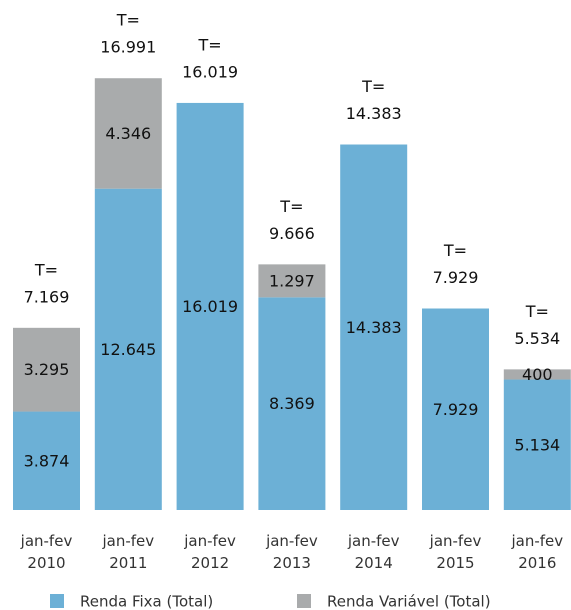  Describe the element at coordinates (456, 277) in the screenshot. I see `total-label: 7.929` at that location.